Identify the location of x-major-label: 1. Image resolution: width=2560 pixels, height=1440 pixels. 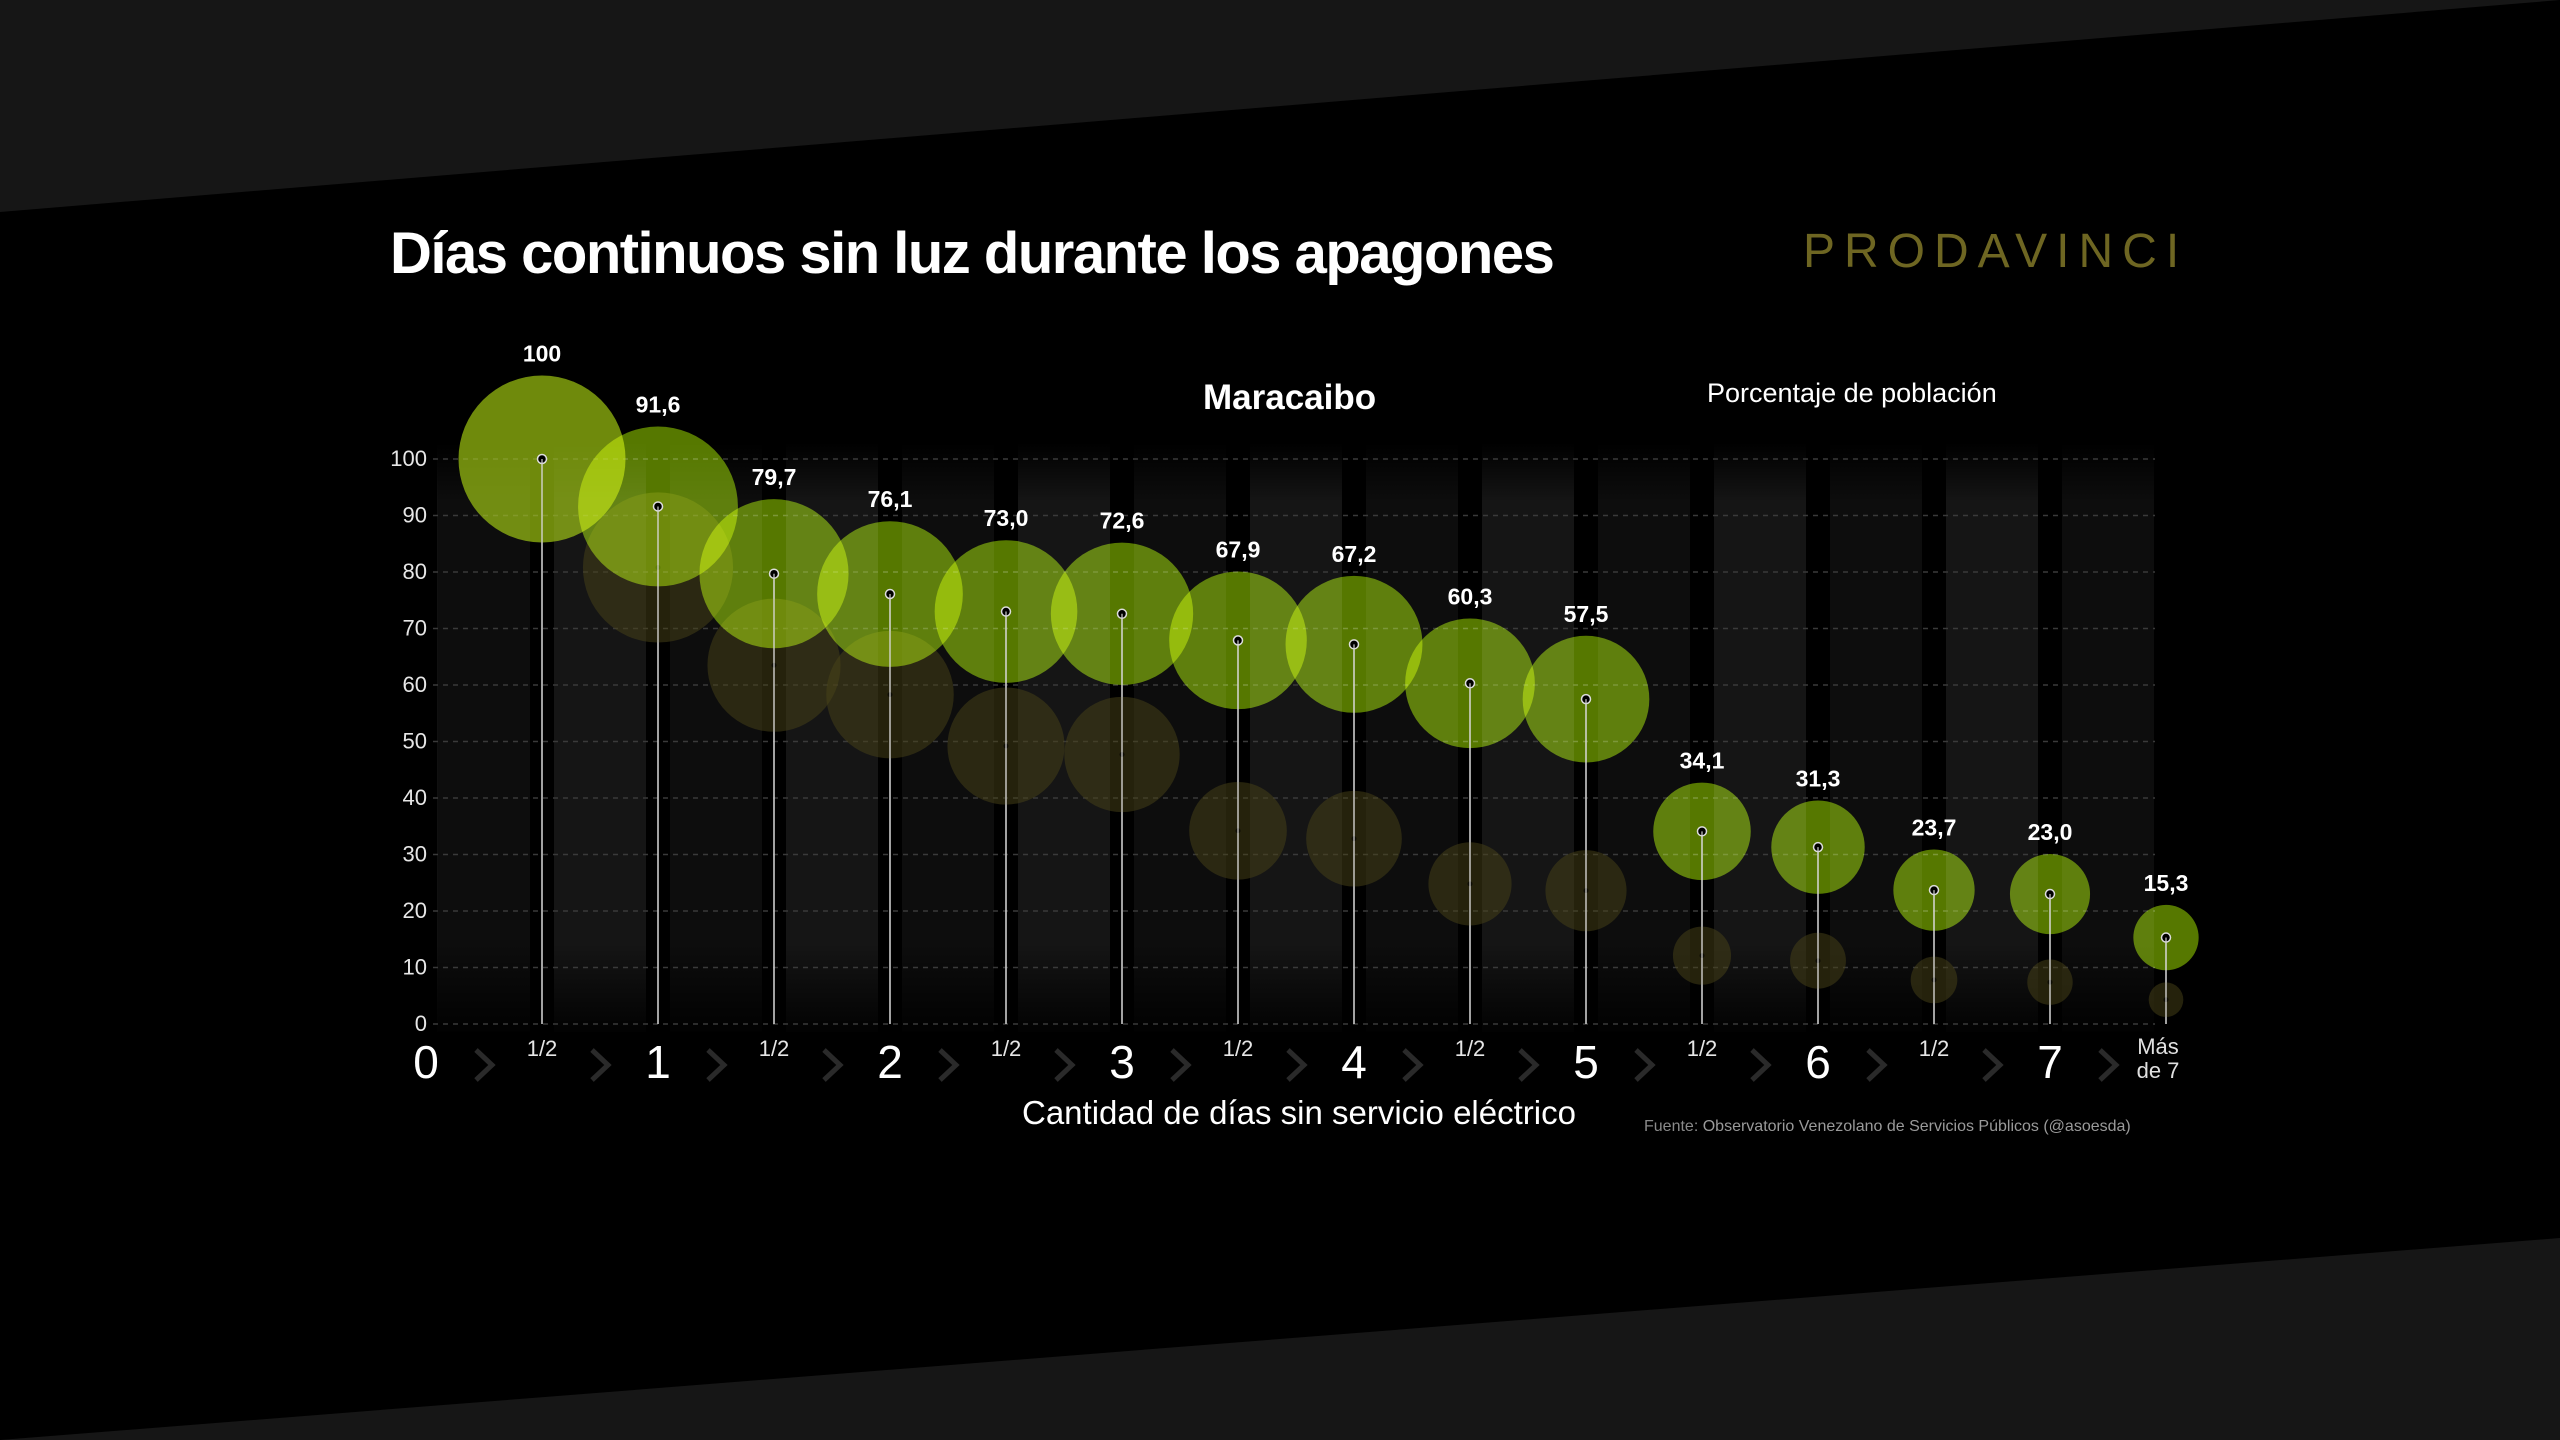
(658, 1062).